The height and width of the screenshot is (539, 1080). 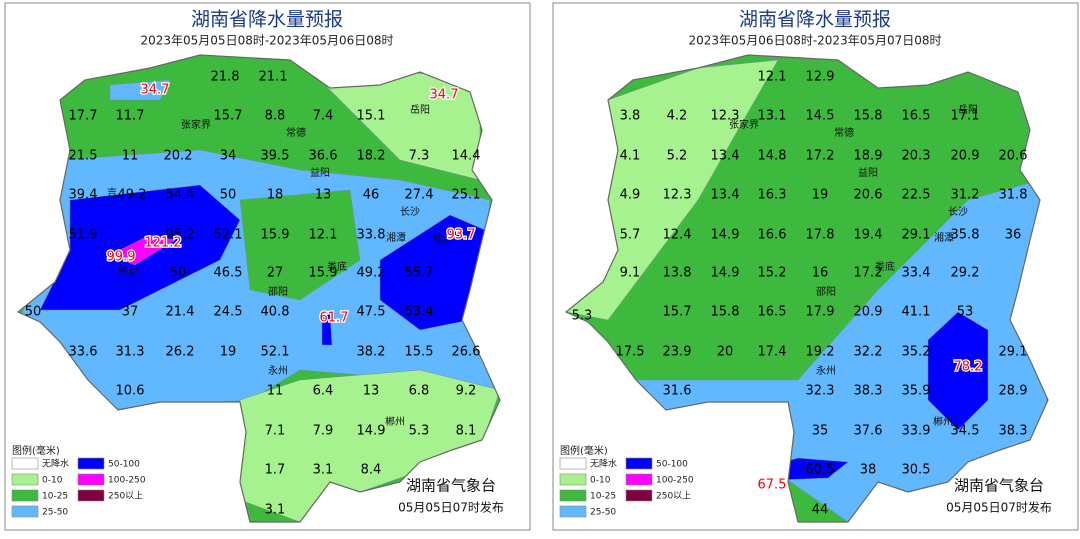 I want to click on rain-value: 27.4, so click(x=419, y=195).